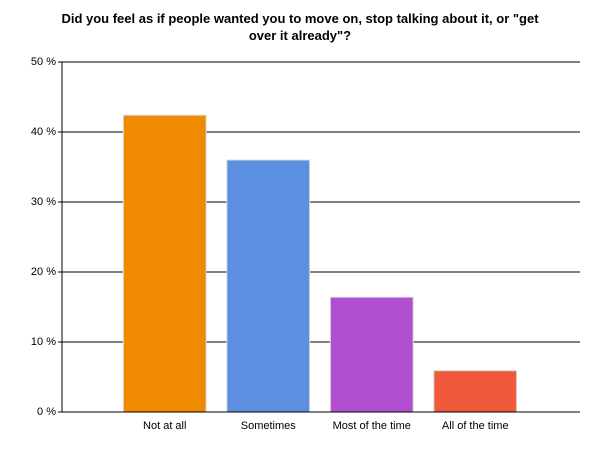 This screenshot has height=450, width=600. I want to click on y-tick-label: 0 %, so click(46, 412).